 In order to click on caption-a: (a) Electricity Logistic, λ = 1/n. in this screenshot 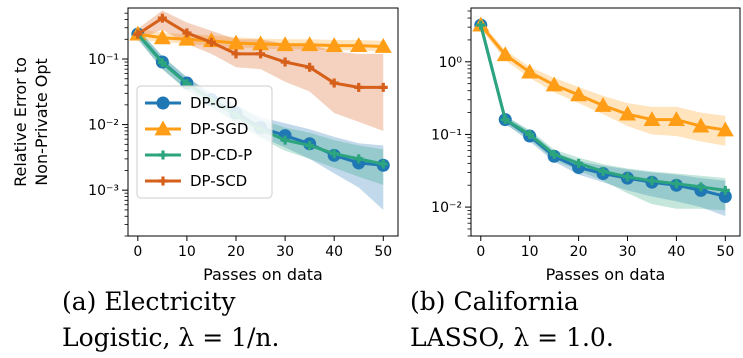, I will do `click(170, 320)`.